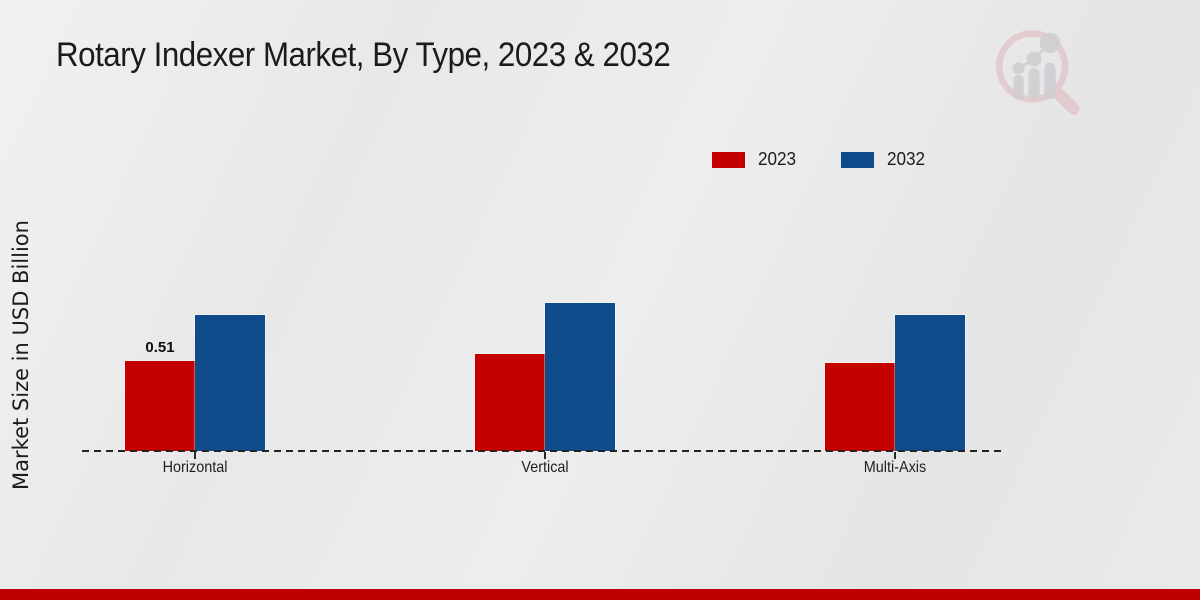 This screenshot has width=1200, height=600. I want to click on x-axis-dashed-baseline, so click(543, 451).